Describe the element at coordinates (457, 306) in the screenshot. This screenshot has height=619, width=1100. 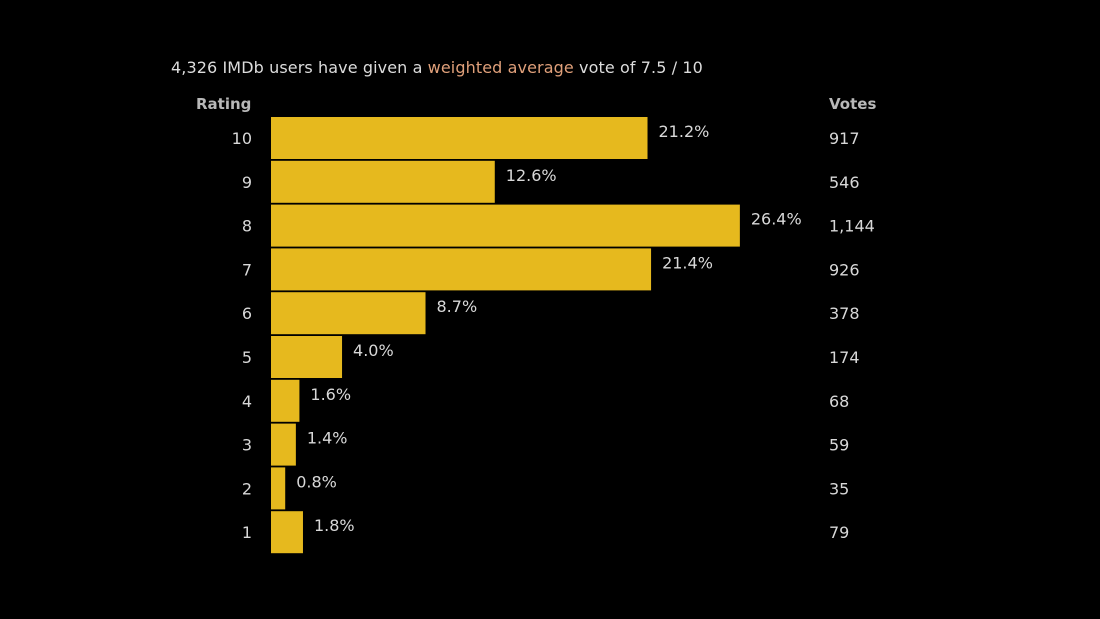
I see `percent-label: 8.7%` at that location.